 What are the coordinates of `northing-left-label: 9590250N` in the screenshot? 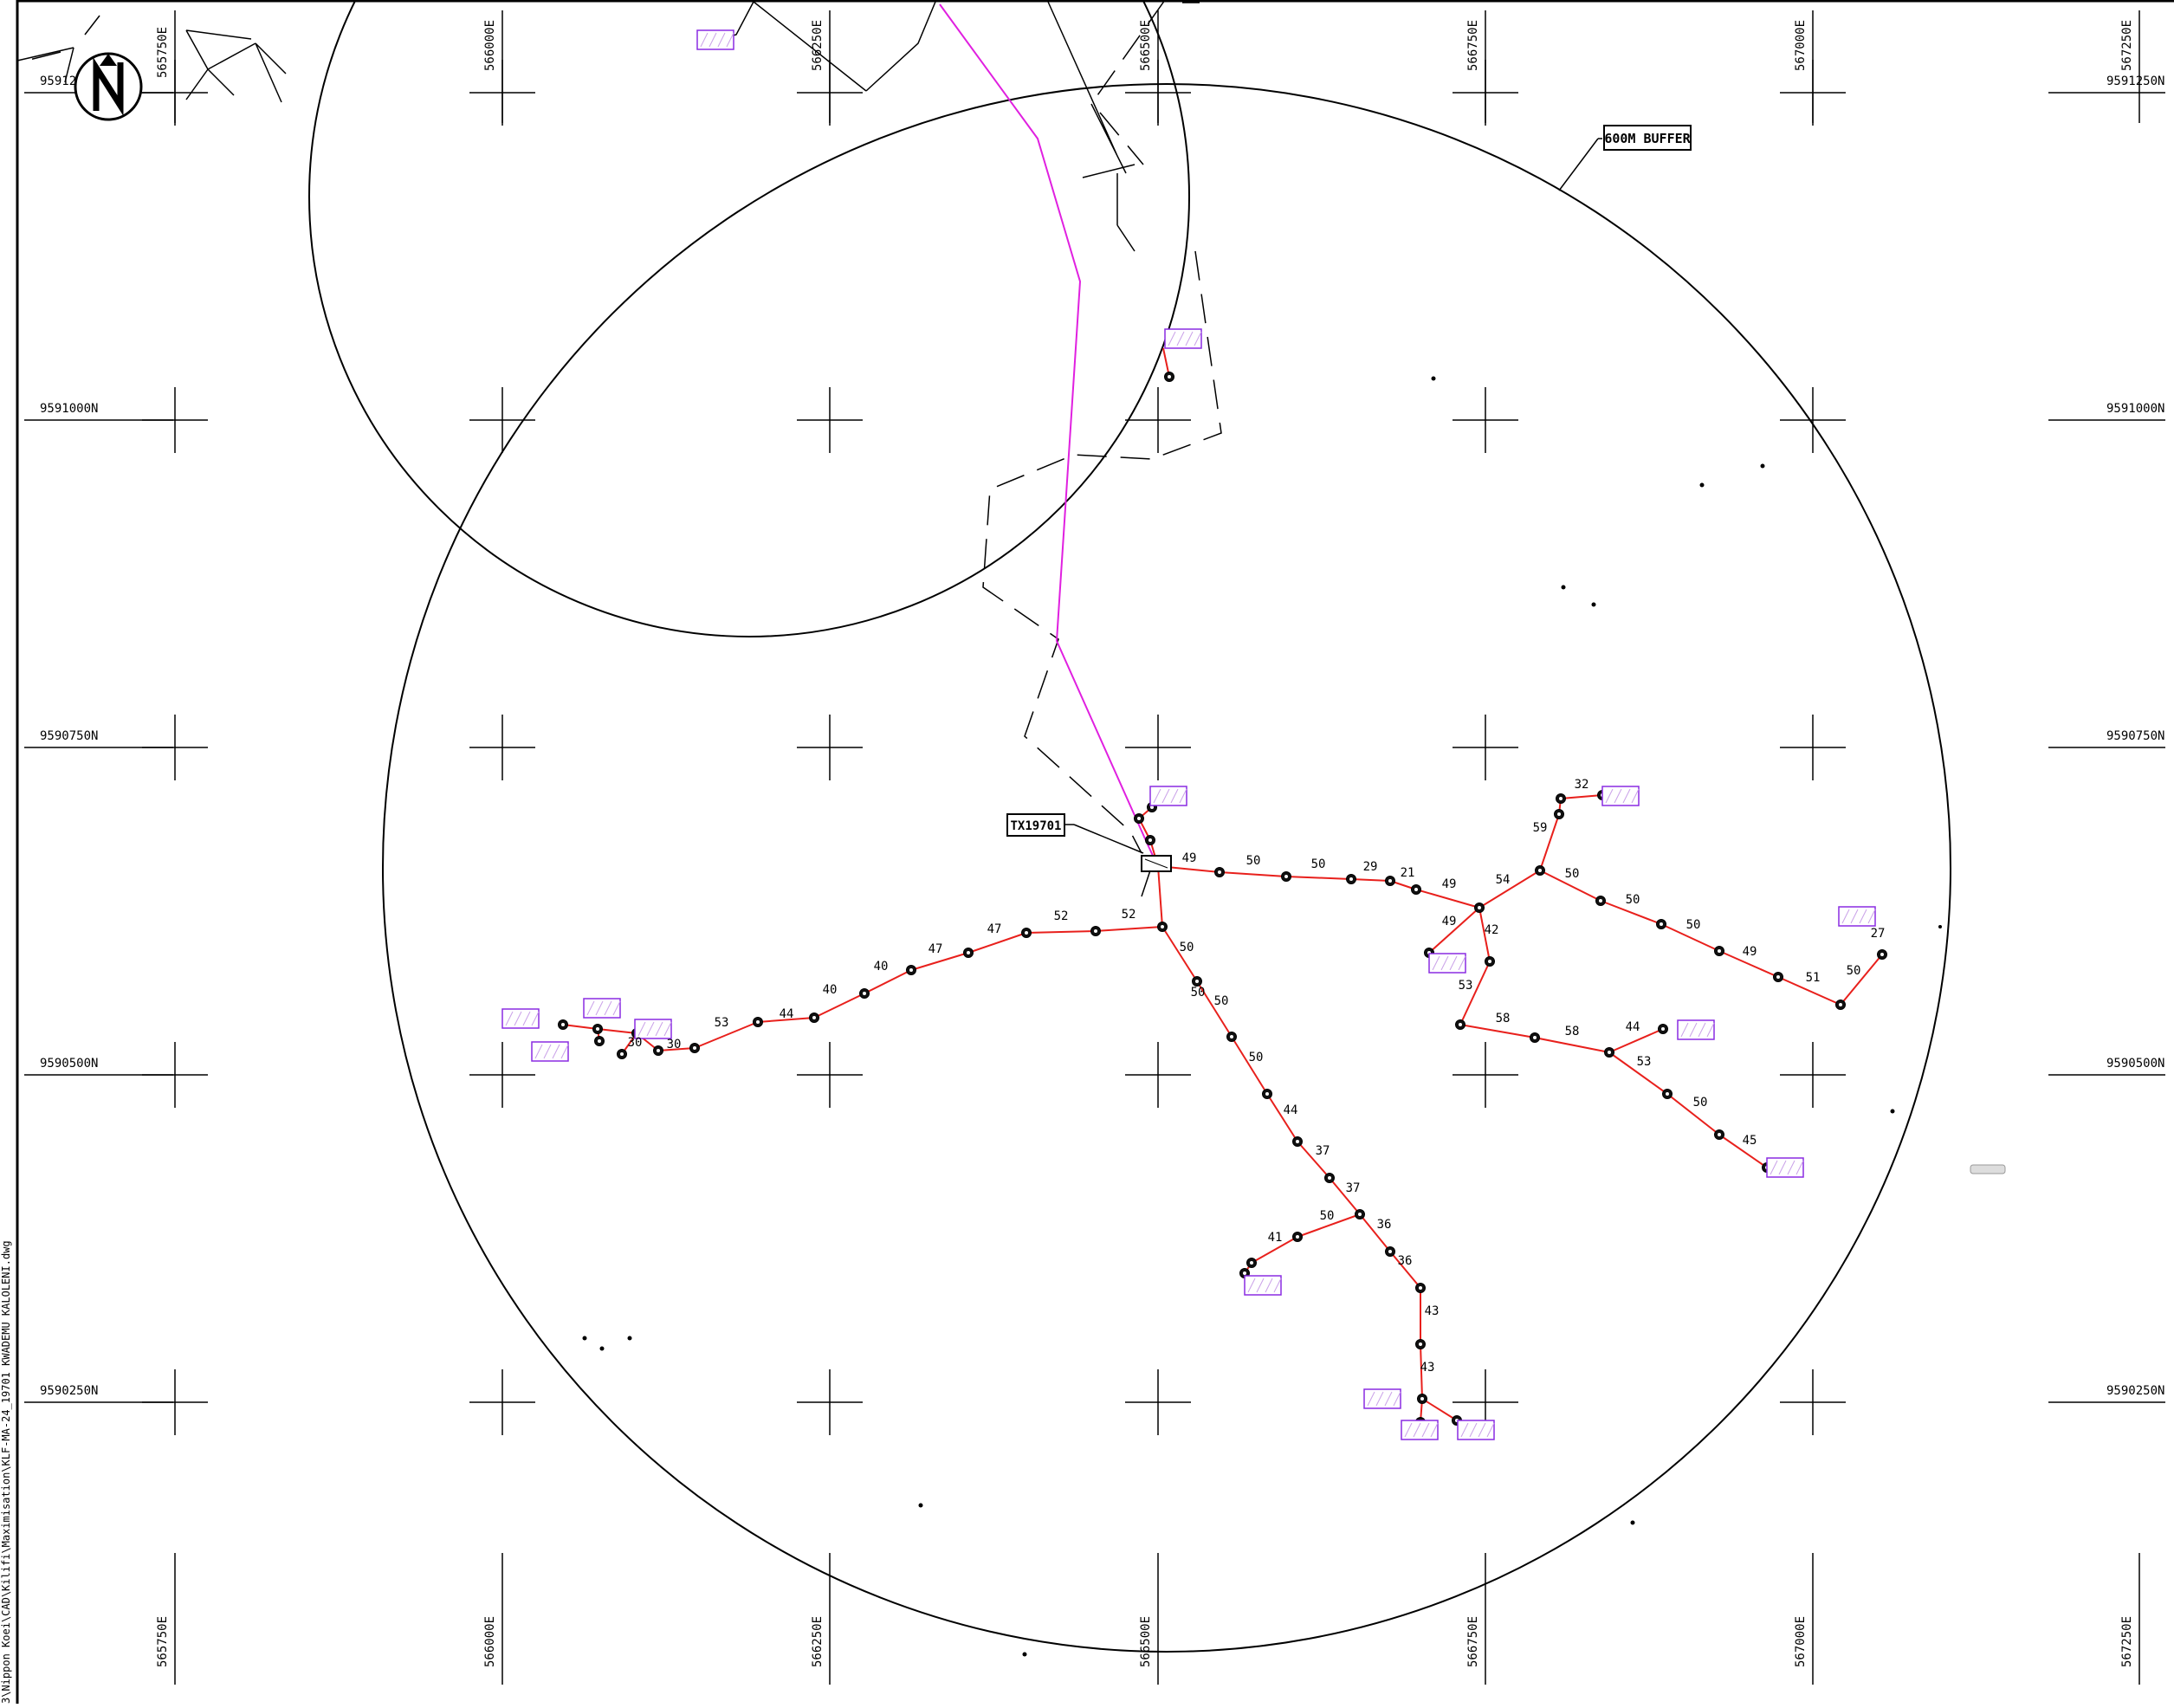 It's located at (69, 1391).